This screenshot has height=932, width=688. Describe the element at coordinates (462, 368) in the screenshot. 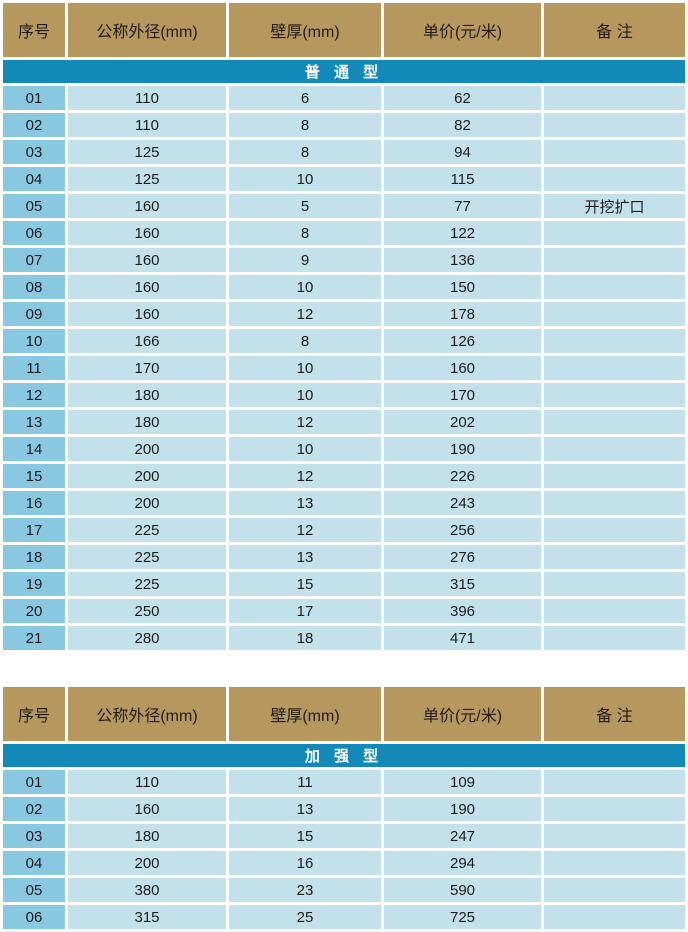

I see `price-cell: 160` at that location.